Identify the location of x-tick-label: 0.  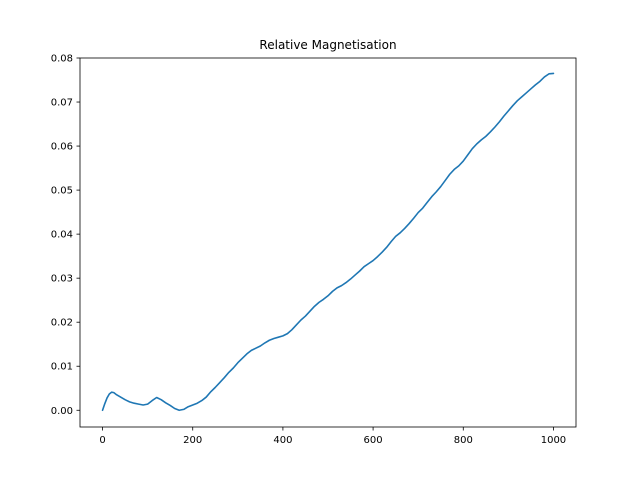
(102, 440).